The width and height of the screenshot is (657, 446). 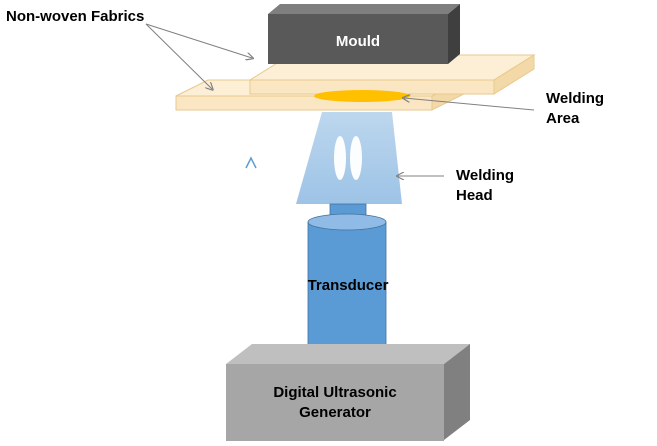 What do you see at coordinates (335, 412) in the screenshot?
I see `generator-label-line2: Generator` at bounding box center [335, 412].